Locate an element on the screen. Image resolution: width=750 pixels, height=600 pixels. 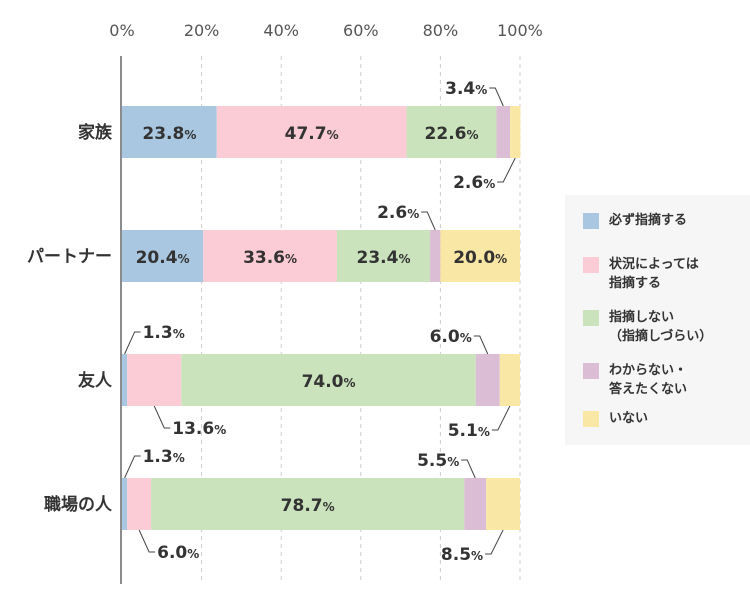
legend-label-2: 指摘しない （指摘しづらい） is located at coordinates (661, 327).